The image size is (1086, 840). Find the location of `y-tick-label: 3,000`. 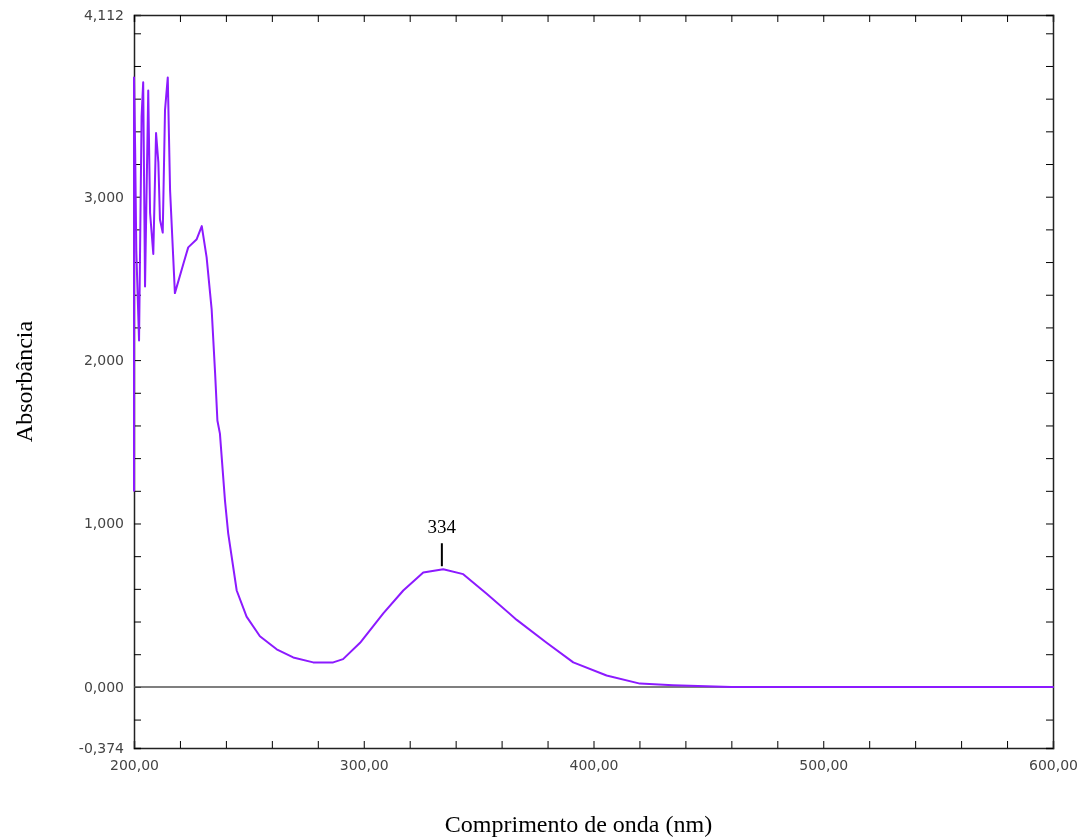

y-tick-label: 3,000 is located at coordinates (103, 196).